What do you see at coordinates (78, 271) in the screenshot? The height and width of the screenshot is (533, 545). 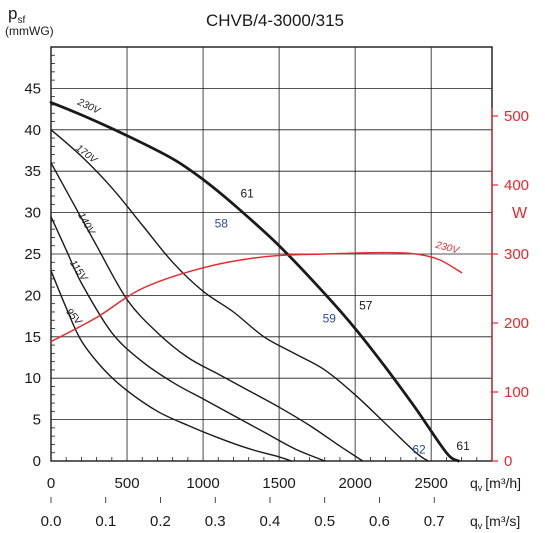 I see `curve-label: 115V` at bounding box center [78, 271].